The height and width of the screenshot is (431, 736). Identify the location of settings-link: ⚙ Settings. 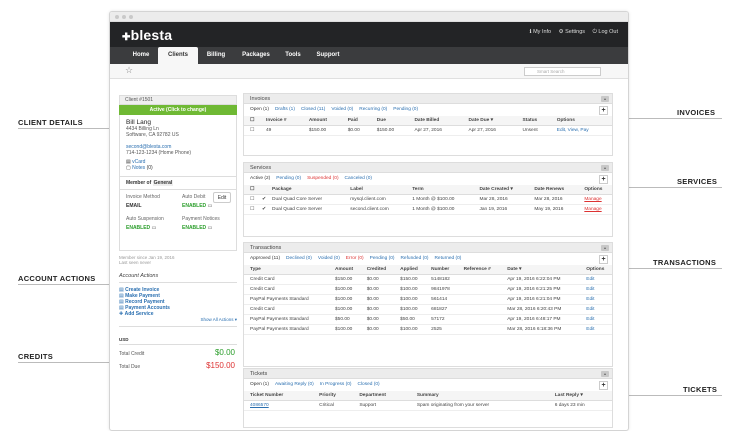
(571, 32).